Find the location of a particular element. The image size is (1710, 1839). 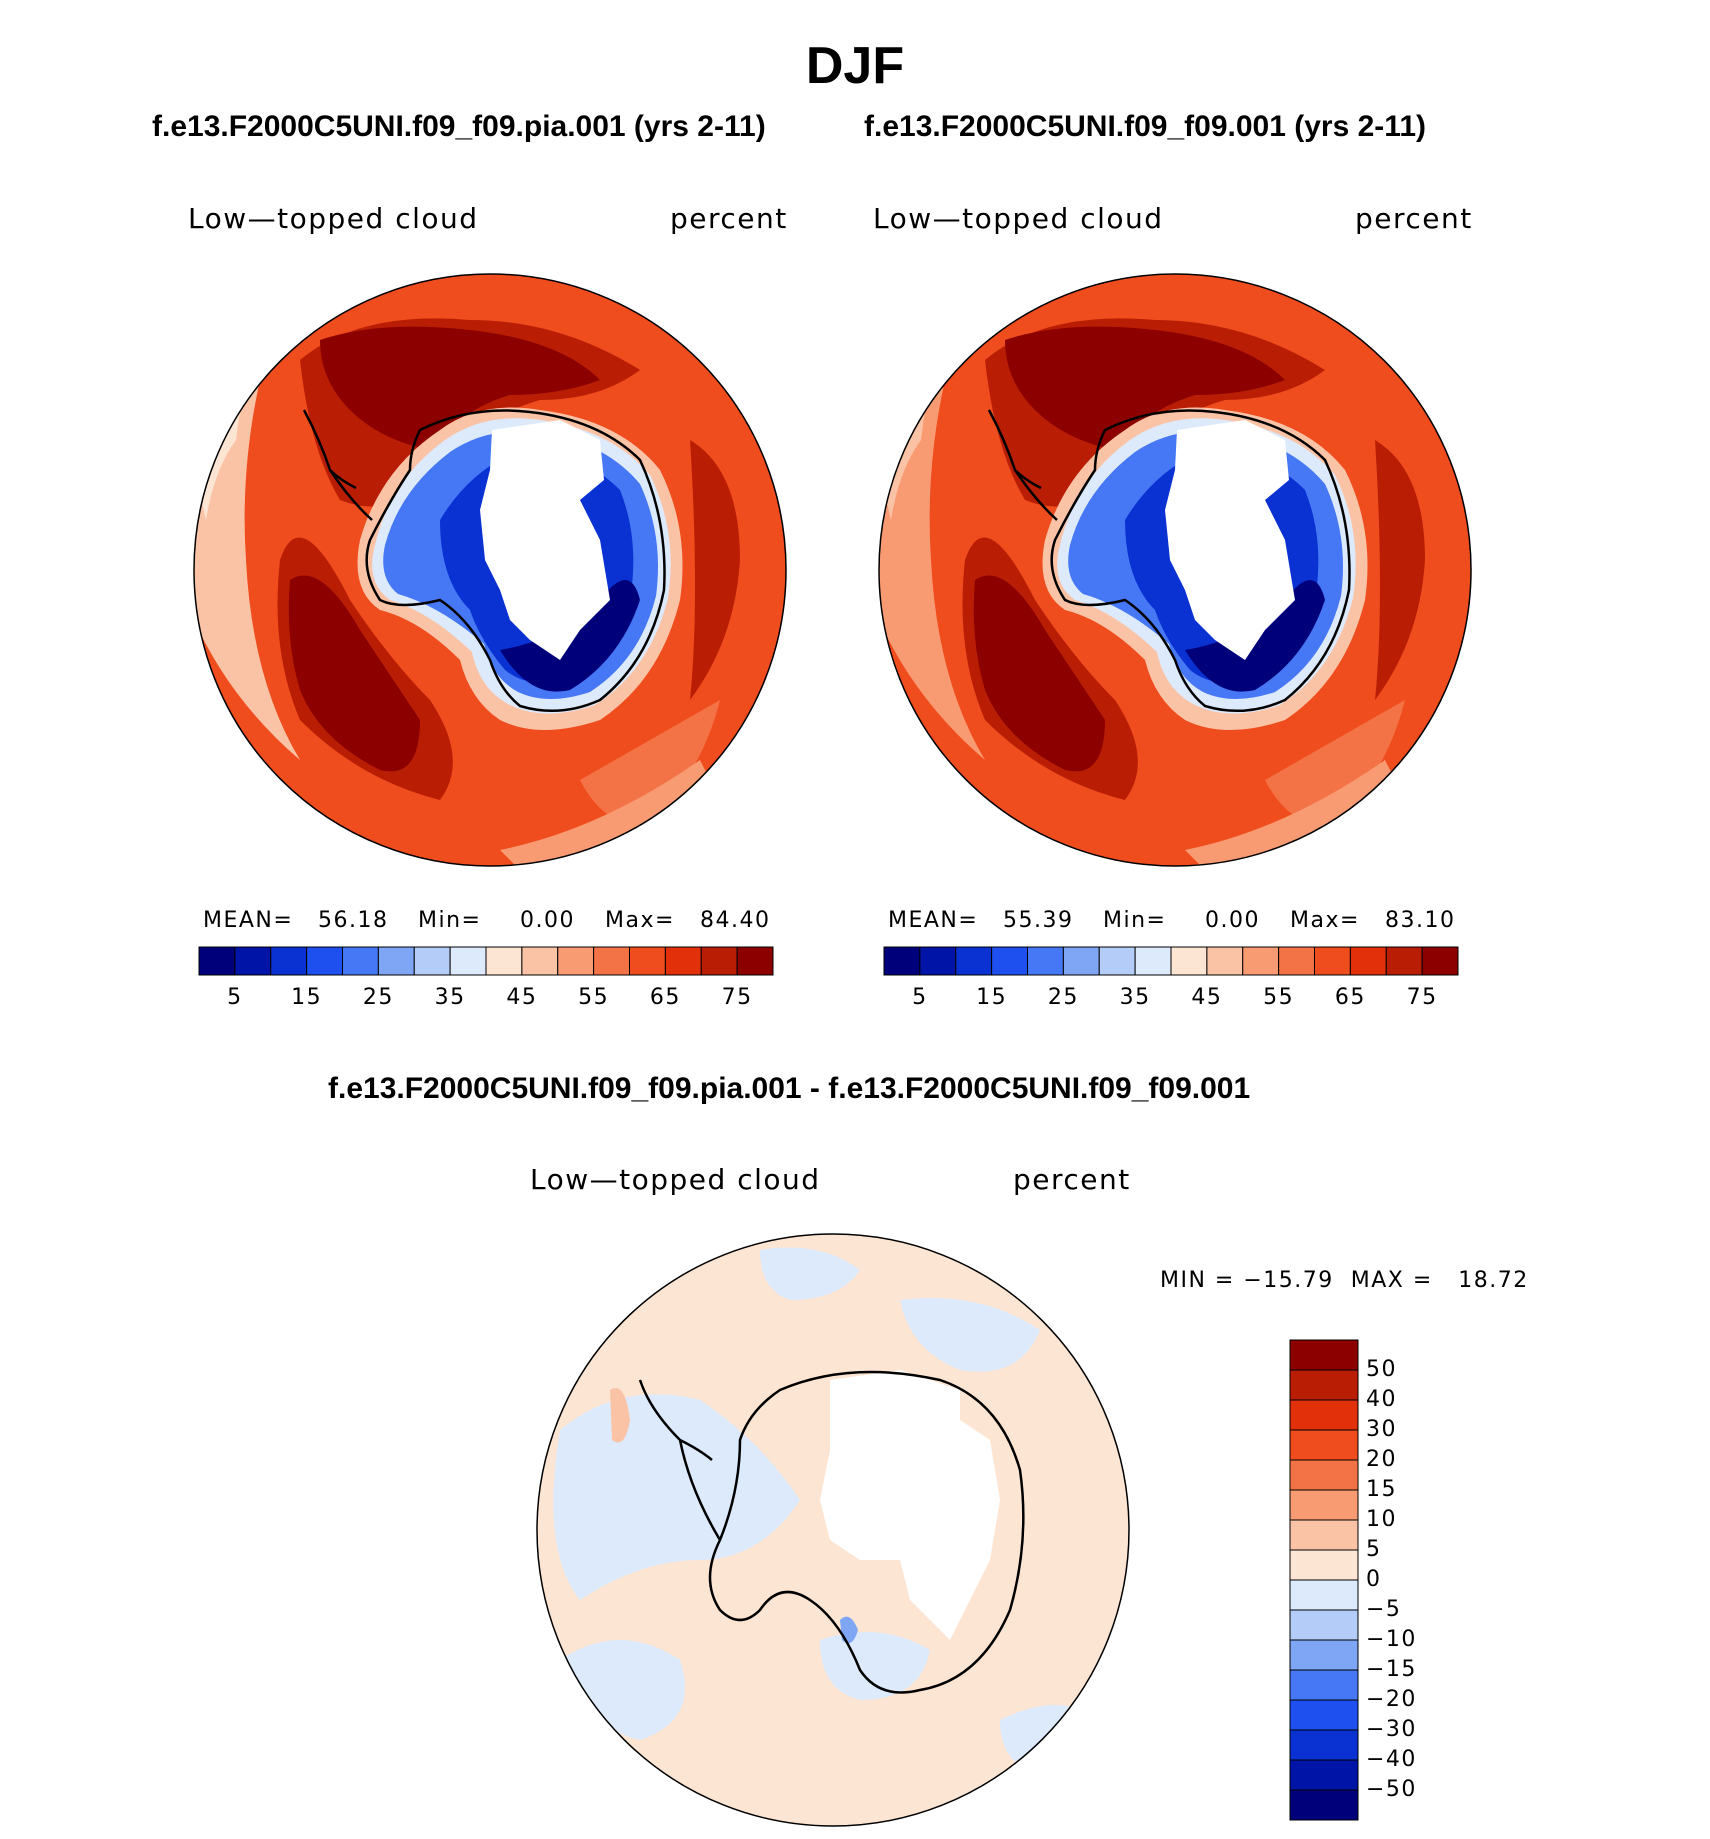

colorbar-right-tick-label: 15 is located at coordinates (992, 997).